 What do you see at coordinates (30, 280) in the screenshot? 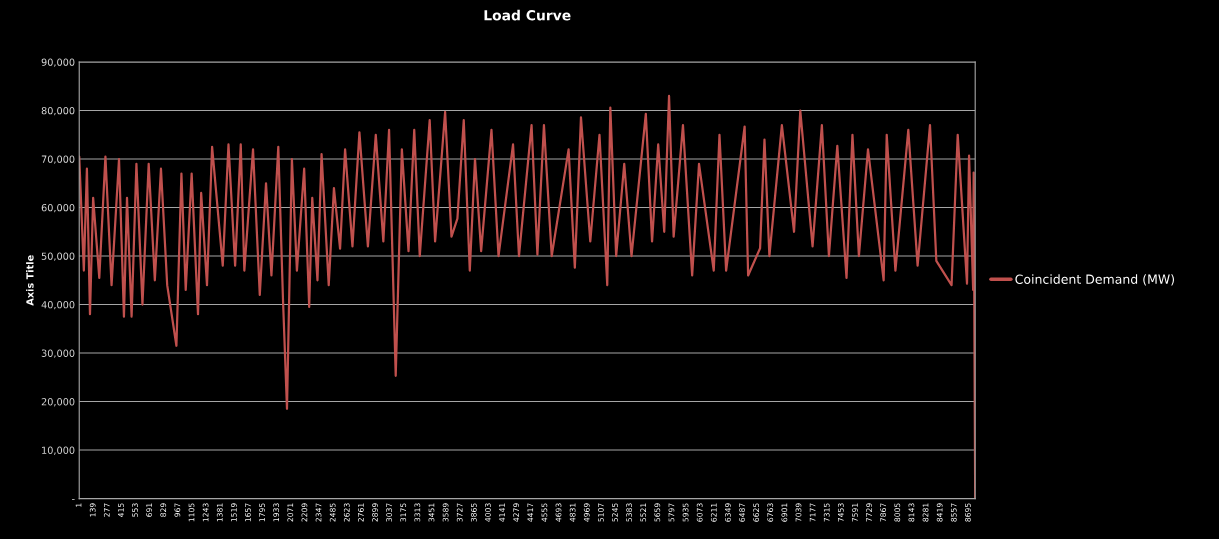
I see `y-axis-title: Axis Title` at bounding box center [30, 280].